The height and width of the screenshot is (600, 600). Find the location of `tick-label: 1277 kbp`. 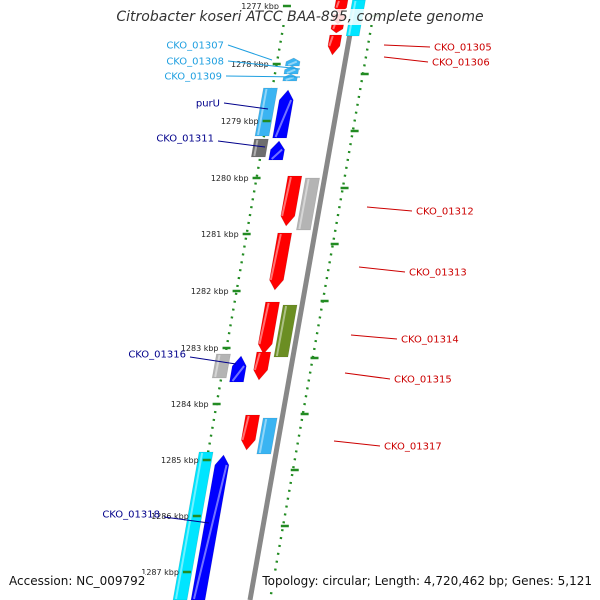

tick-label: 1277 kbp is located at coordinates (260, 6).